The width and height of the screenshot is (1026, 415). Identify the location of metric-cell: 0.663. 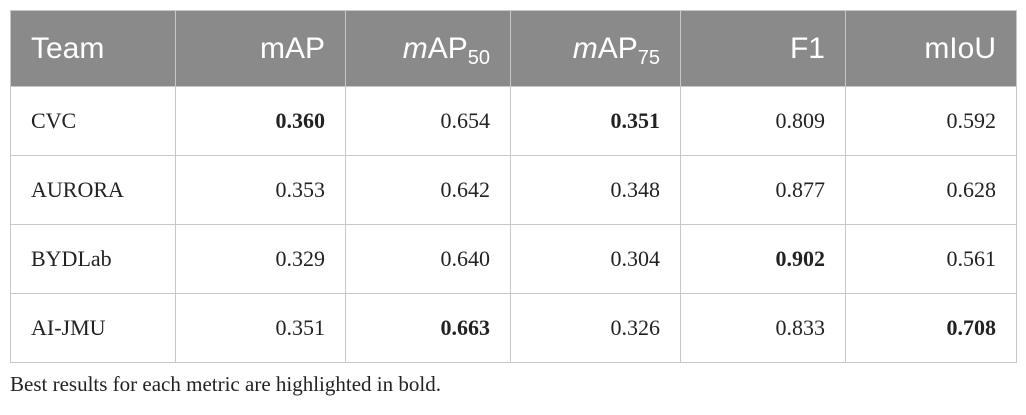
(428, 328).